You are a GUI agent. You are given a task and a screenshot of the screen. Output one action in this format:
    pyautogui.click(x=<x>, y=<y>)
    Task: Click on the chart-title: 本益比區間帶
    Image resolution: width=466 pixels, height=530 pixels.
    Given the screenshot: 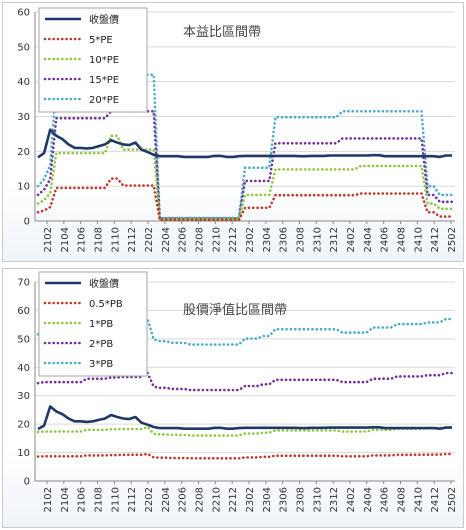 What is the action you would take?
    pyautogui.click(x=222, y=32)
    